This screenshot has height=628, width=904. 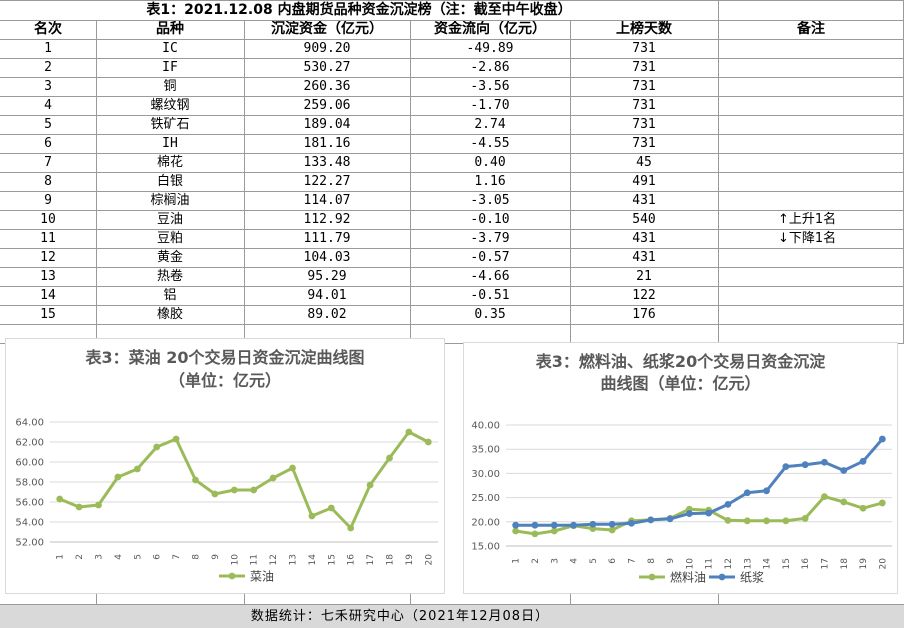 What do you see at coordinates (327, 238) in the screenshot?
I see `cell-capital: 111.79` at bounding box center [327, 238].